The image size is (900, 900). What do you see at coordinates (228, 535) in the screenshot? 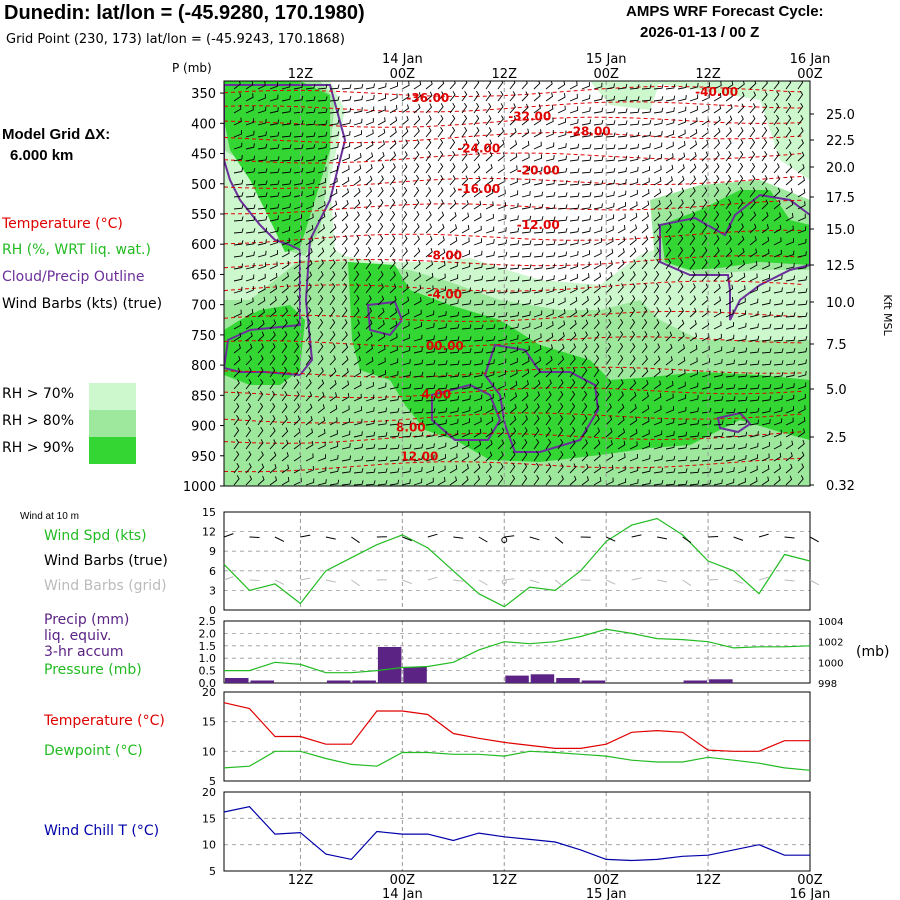
I see `wind-barb-true` at bounding box center [228, 535].